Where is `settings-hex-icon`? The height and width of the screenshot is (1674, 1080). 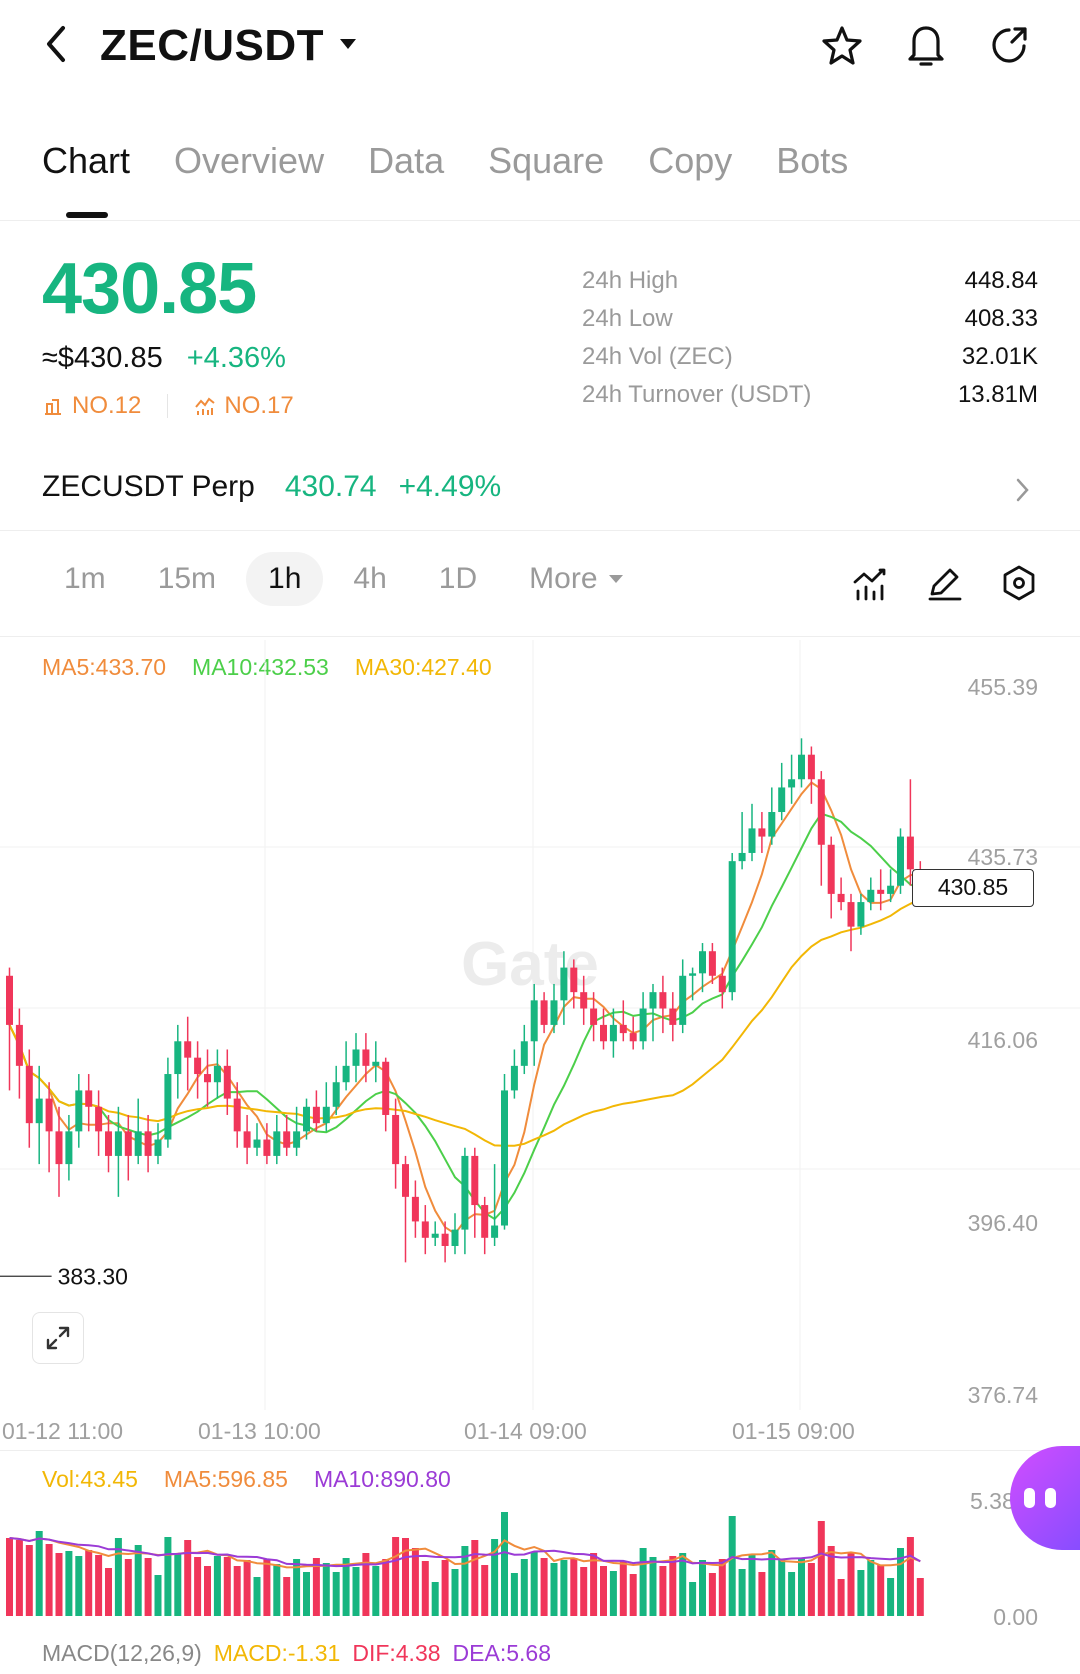
settings-hex-icon is located at coordinates (1019, 585).